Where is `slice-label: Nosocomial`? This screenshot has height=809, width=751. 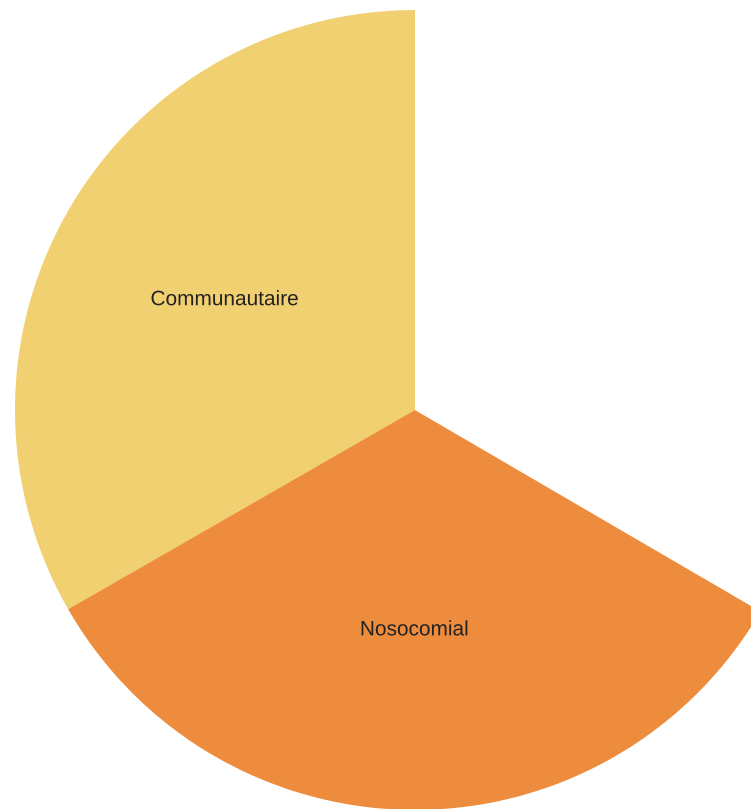 slice-label: Nosocomial is located at coordinates (415, 628).